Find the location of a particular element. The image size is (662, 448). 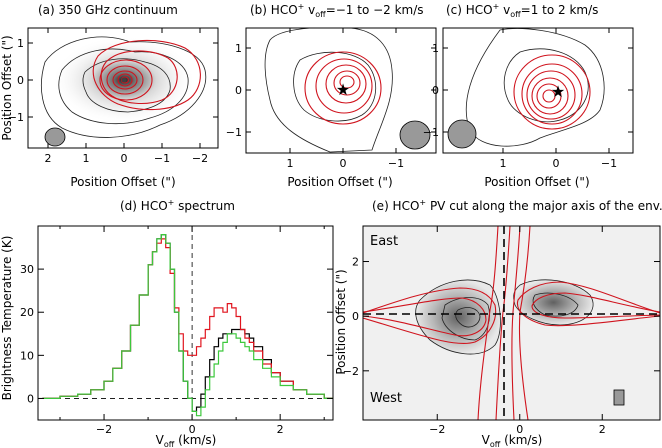

panel-c-ticks is located at coordinates (538, 90).